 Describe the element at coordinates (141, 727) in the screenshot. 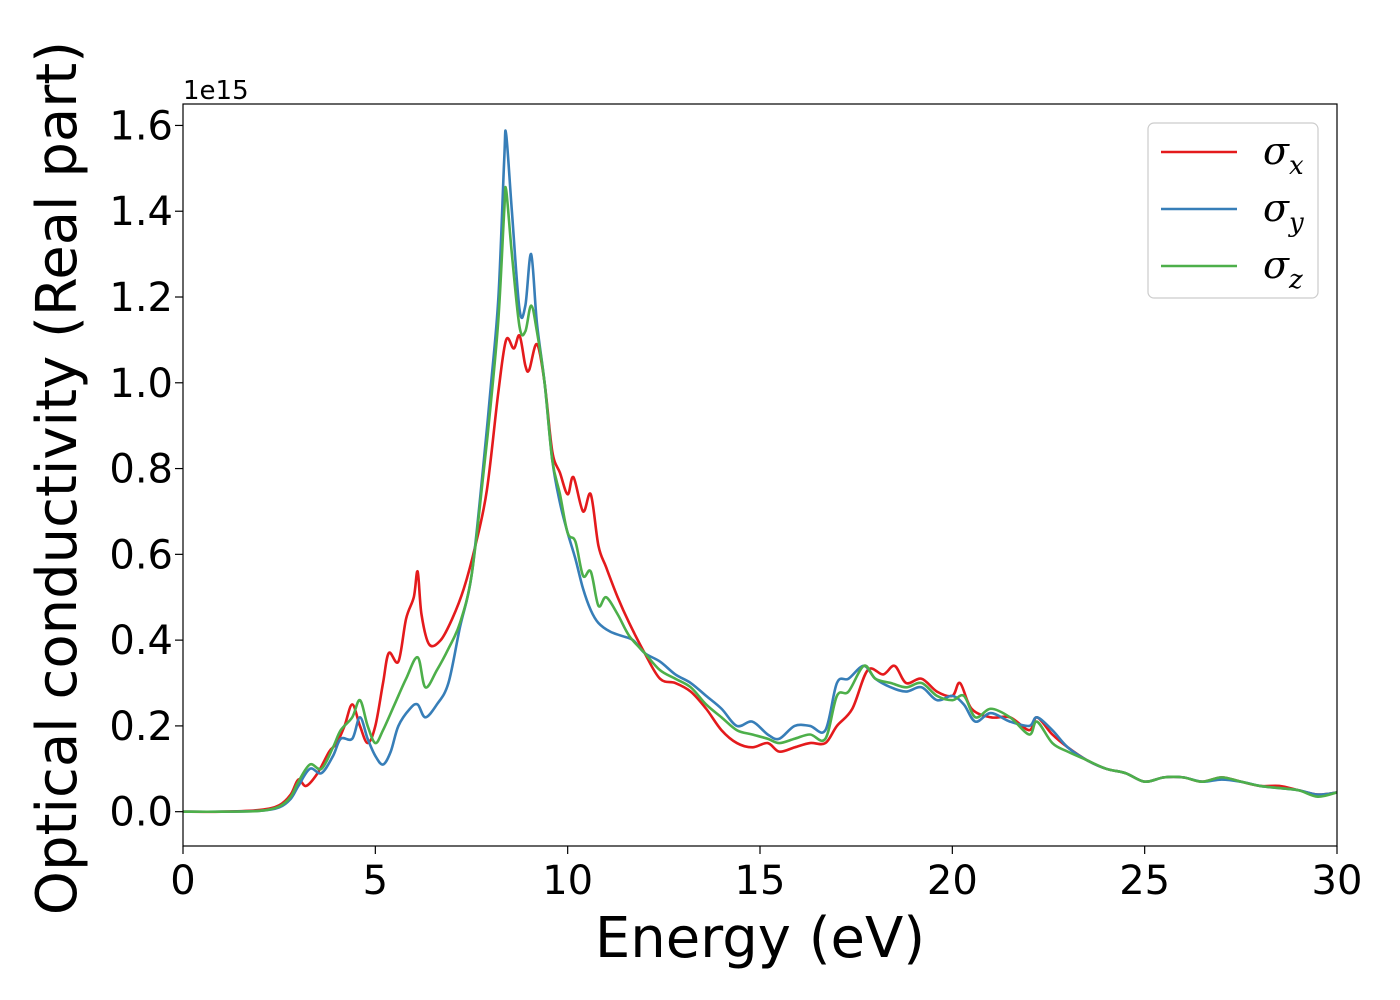

I see `y-tick-label: 0.2` at that location.